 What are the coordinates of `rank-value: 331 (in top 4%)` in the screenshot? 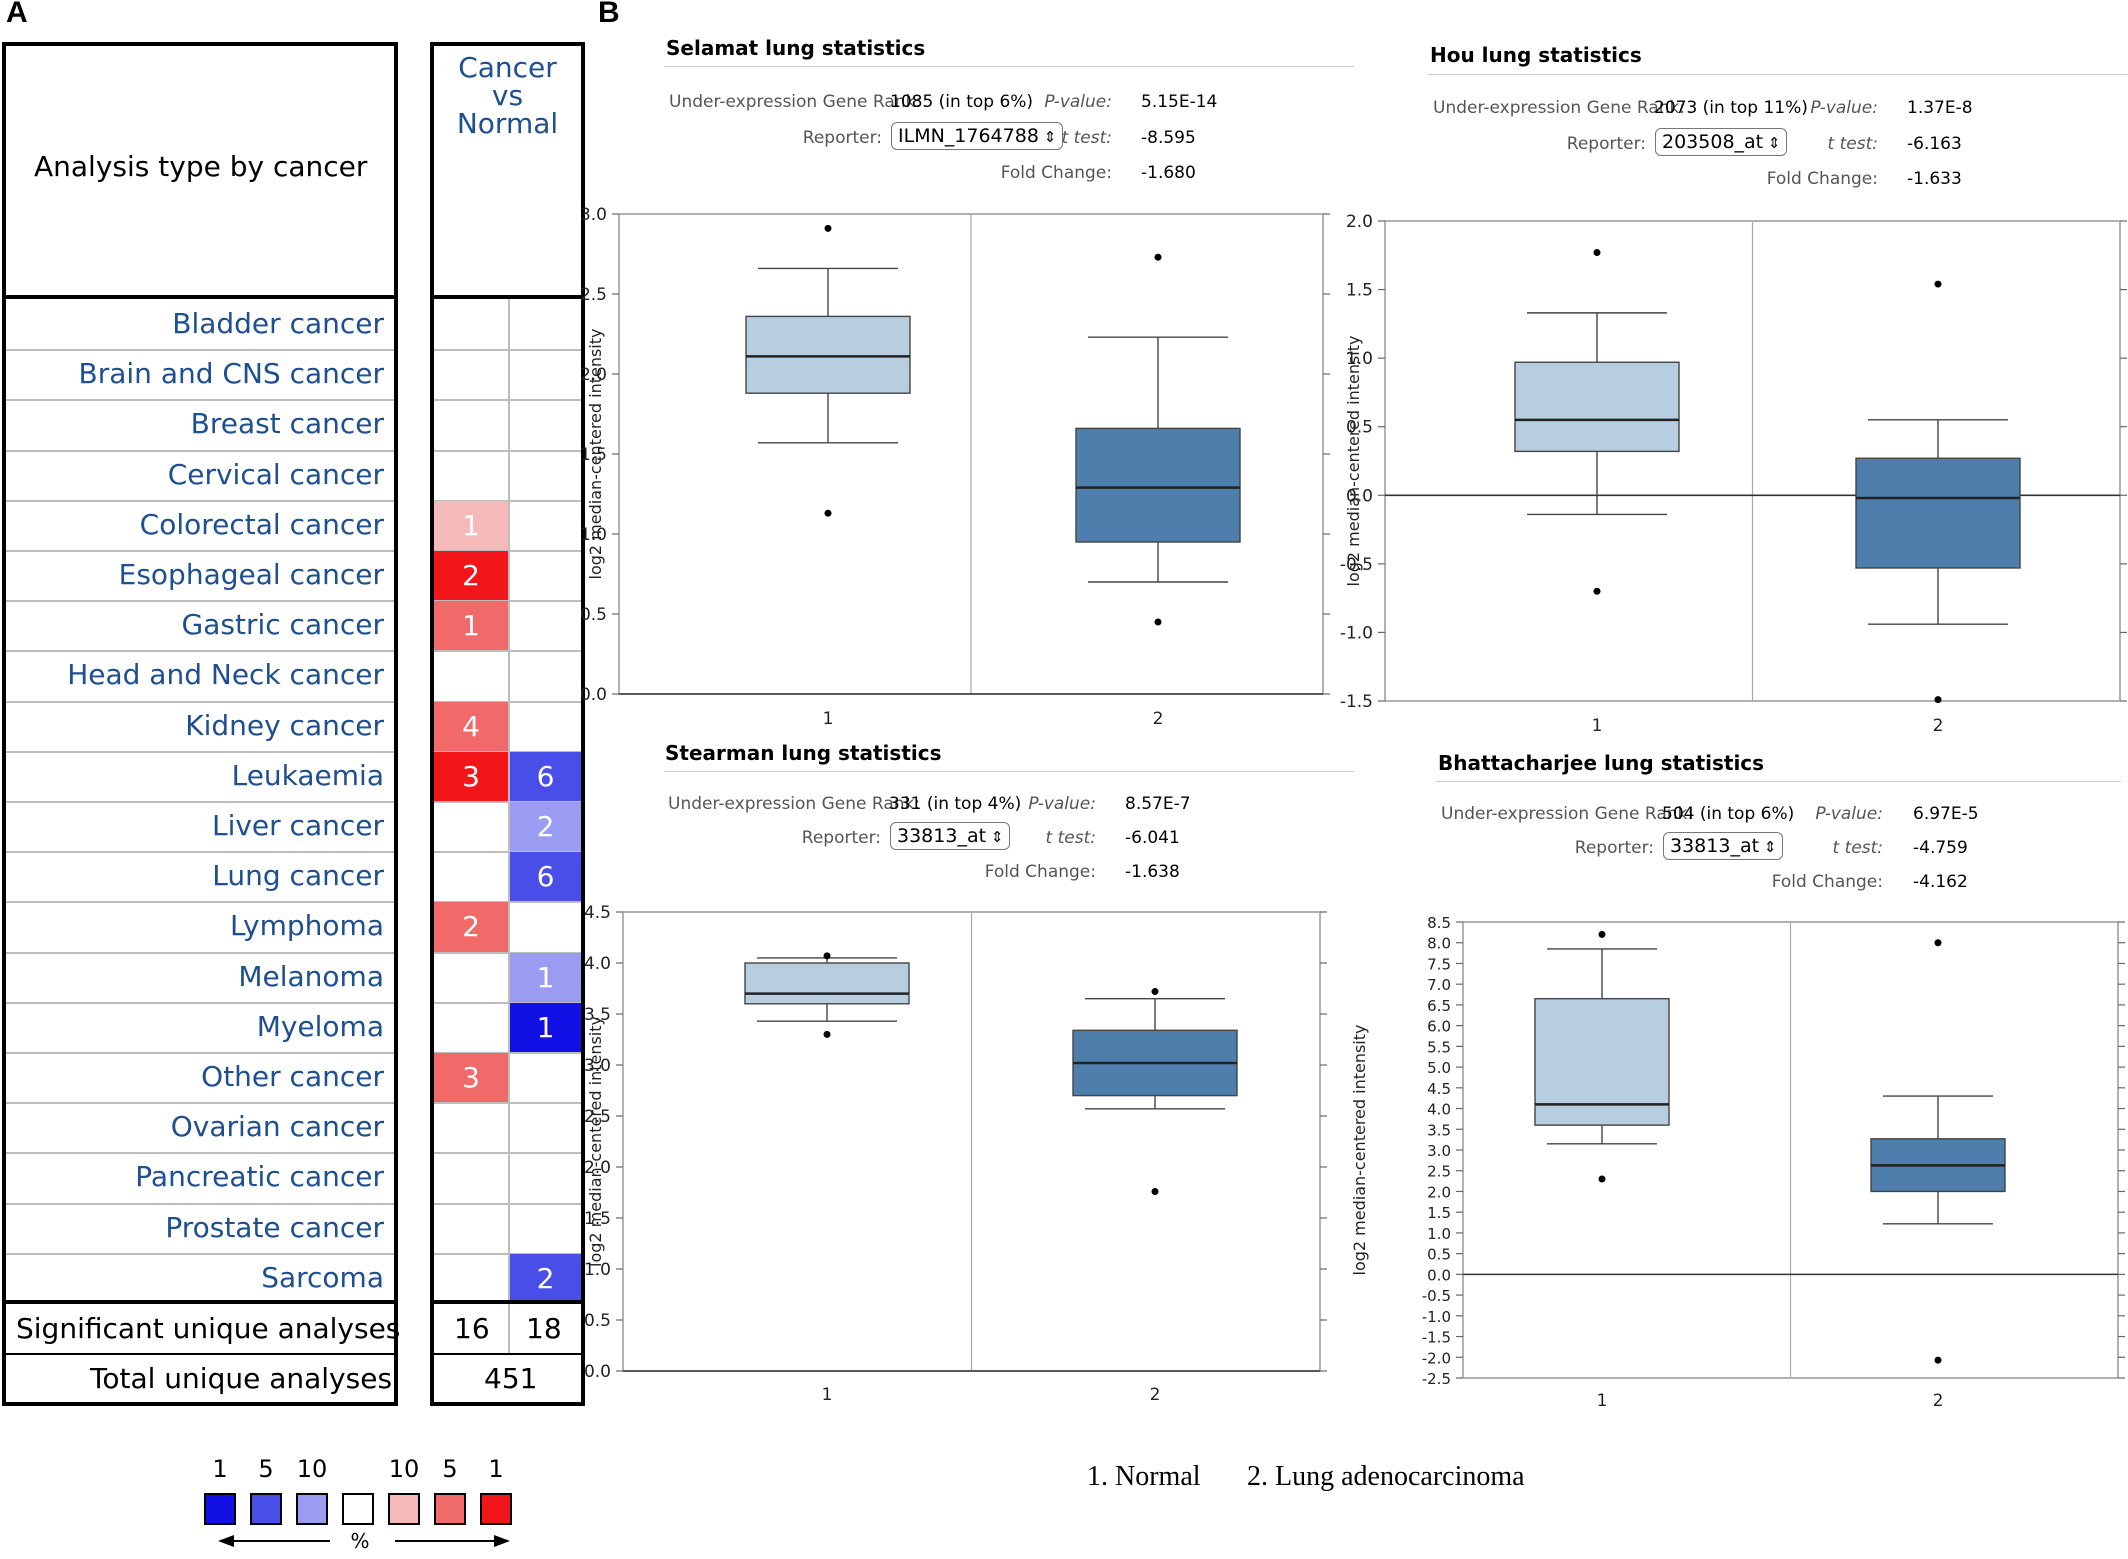 It's located at (955, 804).